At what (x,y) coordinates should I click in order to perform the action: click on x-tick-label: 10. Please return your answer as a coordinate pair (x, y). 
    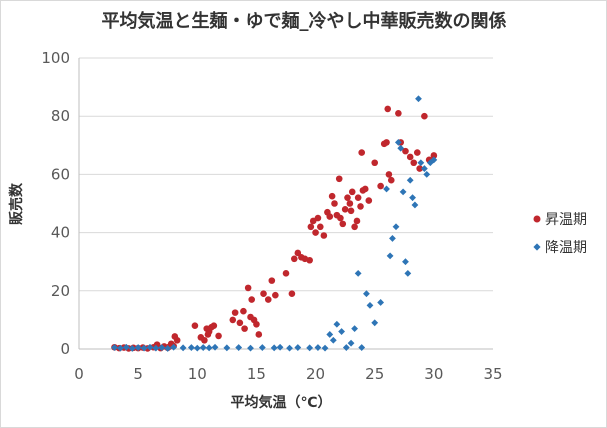
    Looking at the image, I should click on (197, 374).